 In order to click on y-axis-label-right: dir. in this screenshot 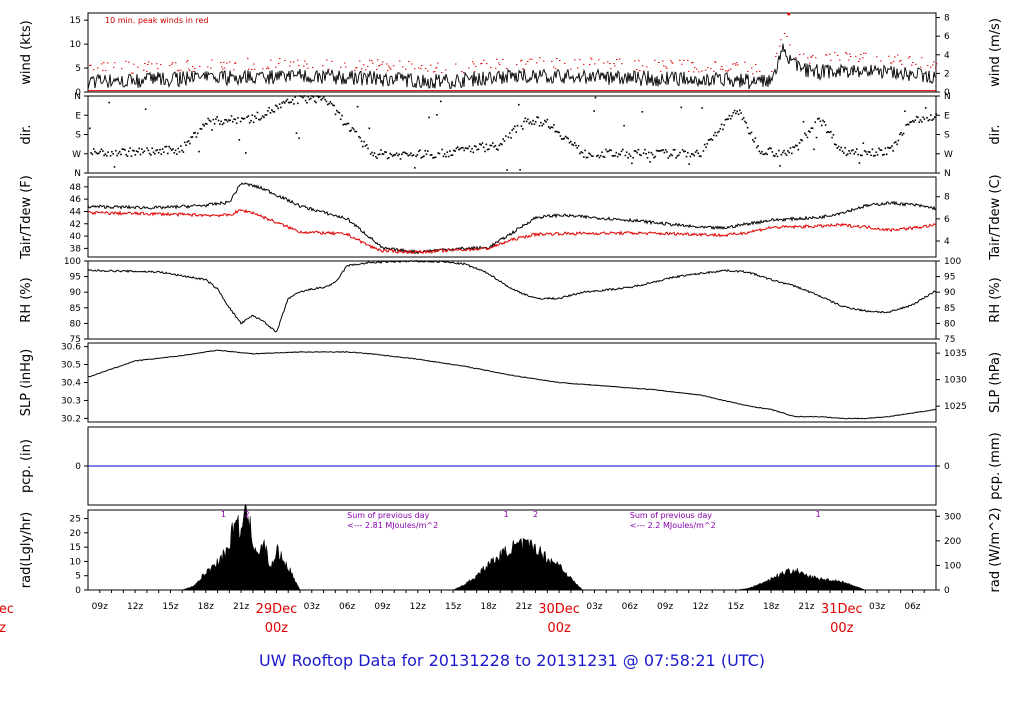, I will do `click(995, 134)`.